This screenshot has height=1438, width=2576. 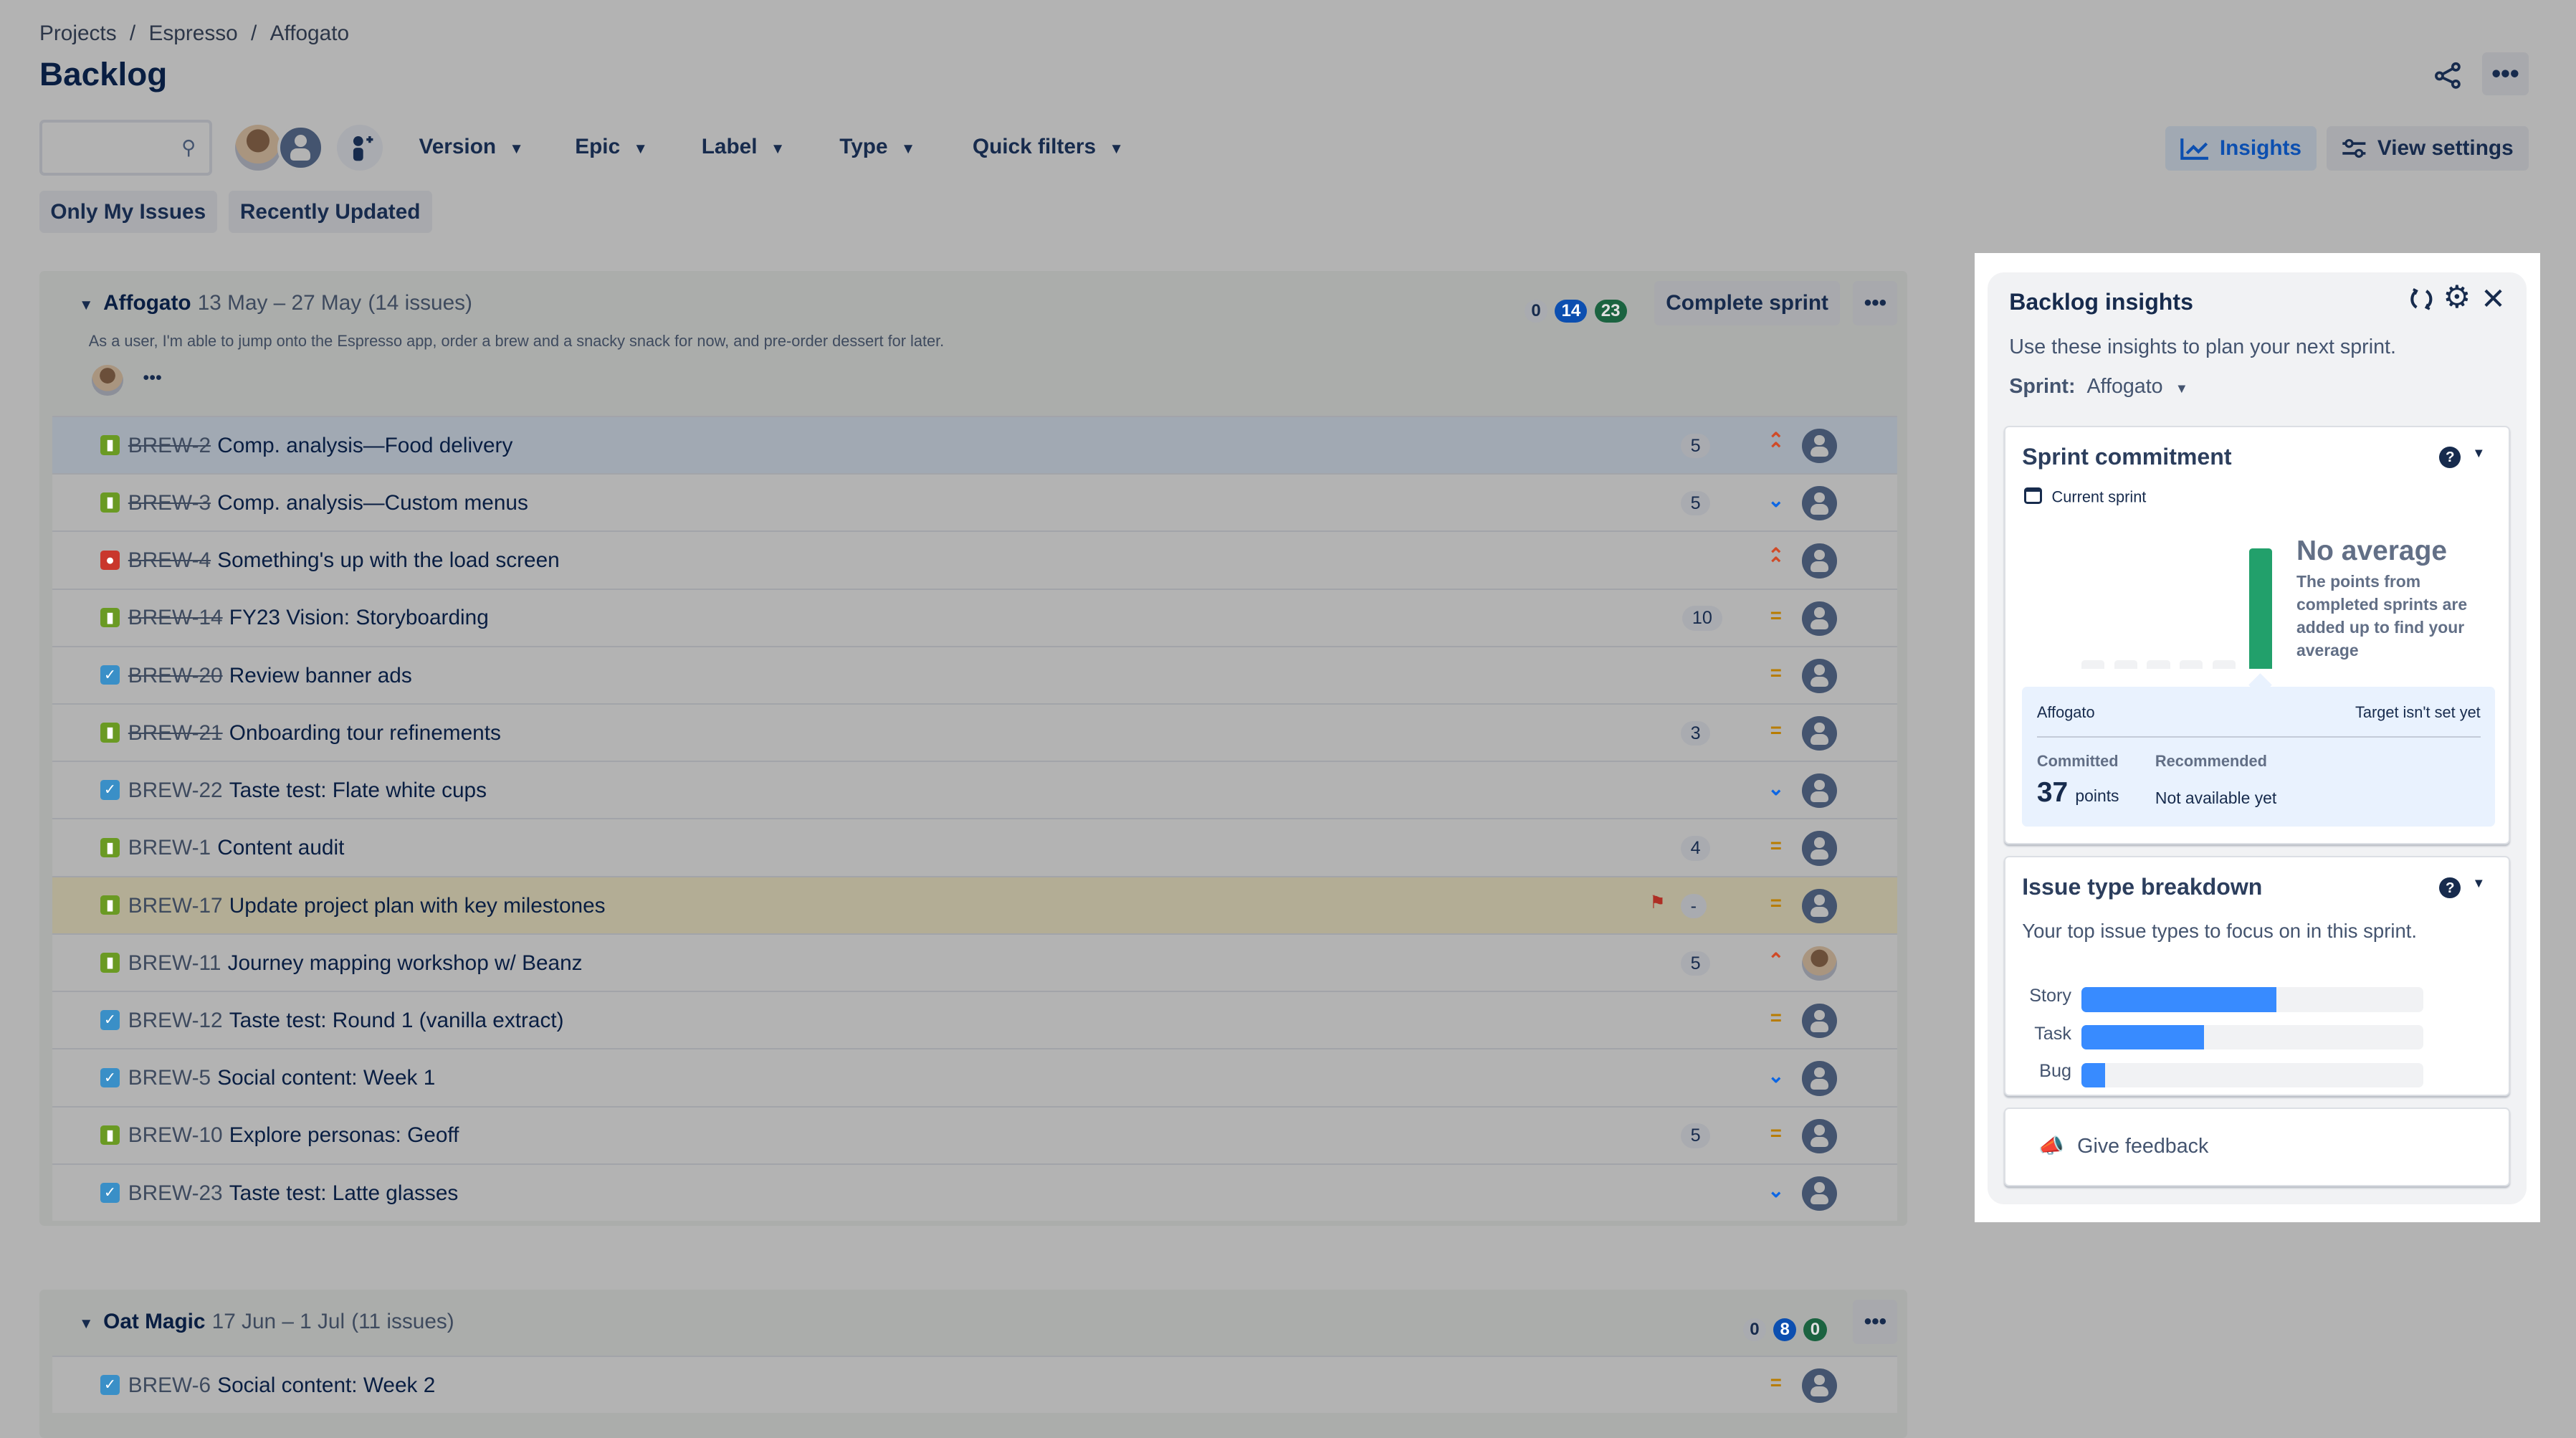 What do you see at coordinates (1747, 302) in the screenshot?
I see `complete-sprint-button: Complete sprint` at bounding box center [1747, 302].